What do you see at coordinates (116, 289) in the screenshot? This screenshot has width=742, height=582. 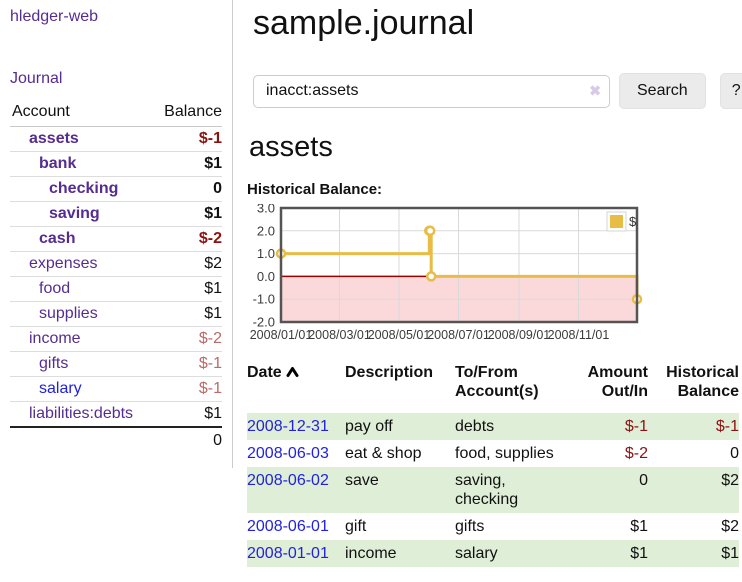 I see `account-row: food $1` at bounding box center [116, 289].